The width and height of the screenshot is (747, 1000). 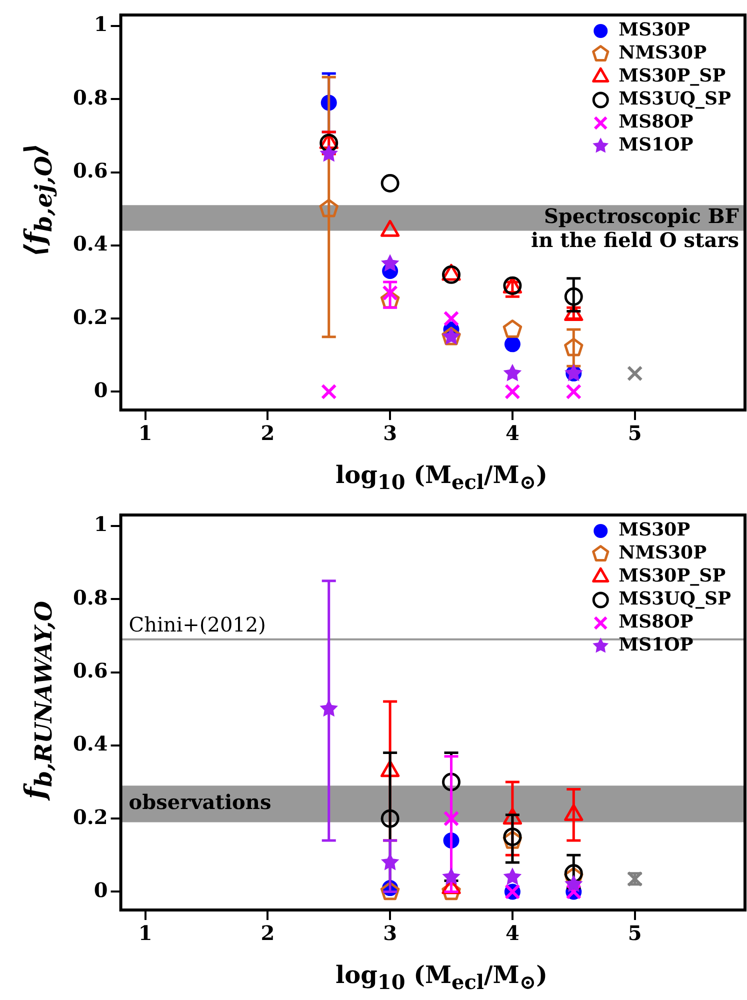 I want to click on ref-line-label: Chini+(2012), so click(x=197, y=624).